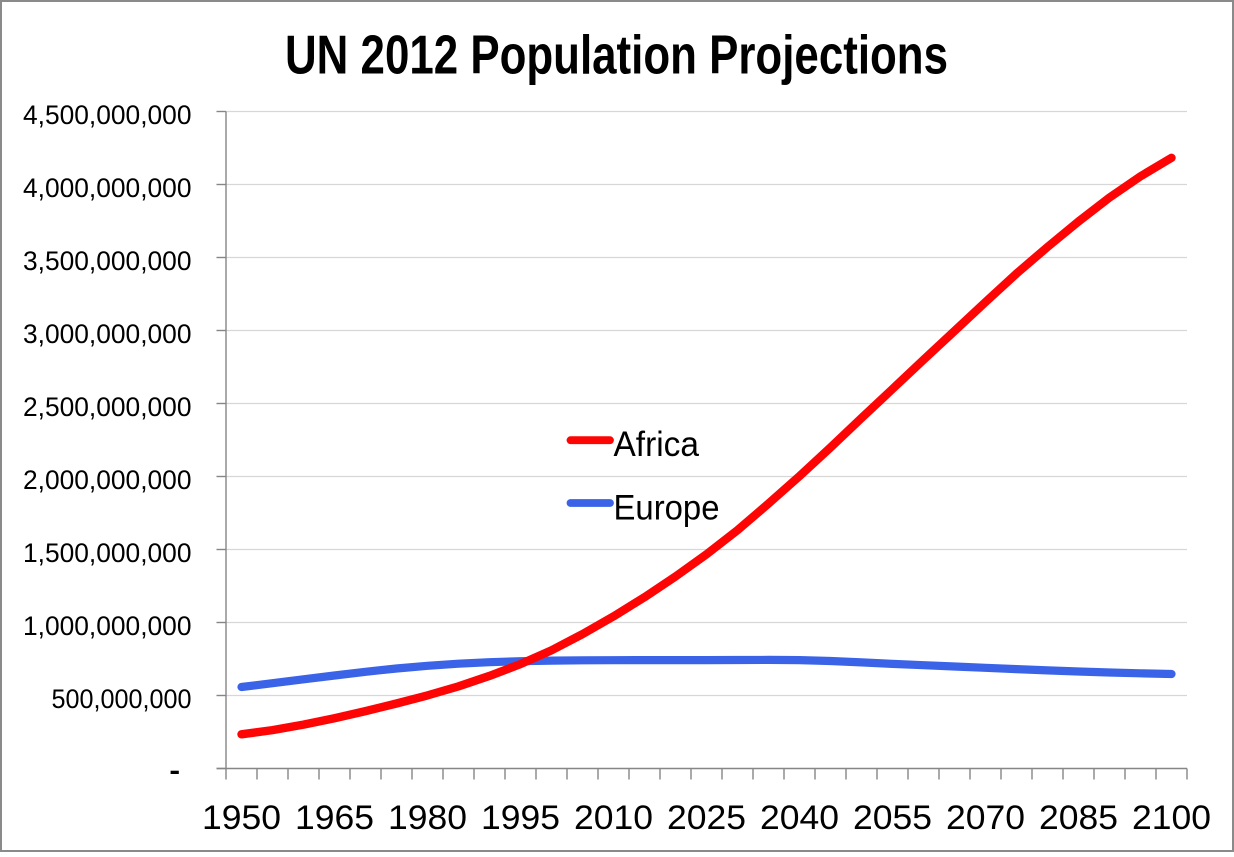 The width and height of the screenshot is (1234, 857). Describe the element at coordinates (122, 699) in the screenshot. I see `svg-text: 500,000,000` at that location.